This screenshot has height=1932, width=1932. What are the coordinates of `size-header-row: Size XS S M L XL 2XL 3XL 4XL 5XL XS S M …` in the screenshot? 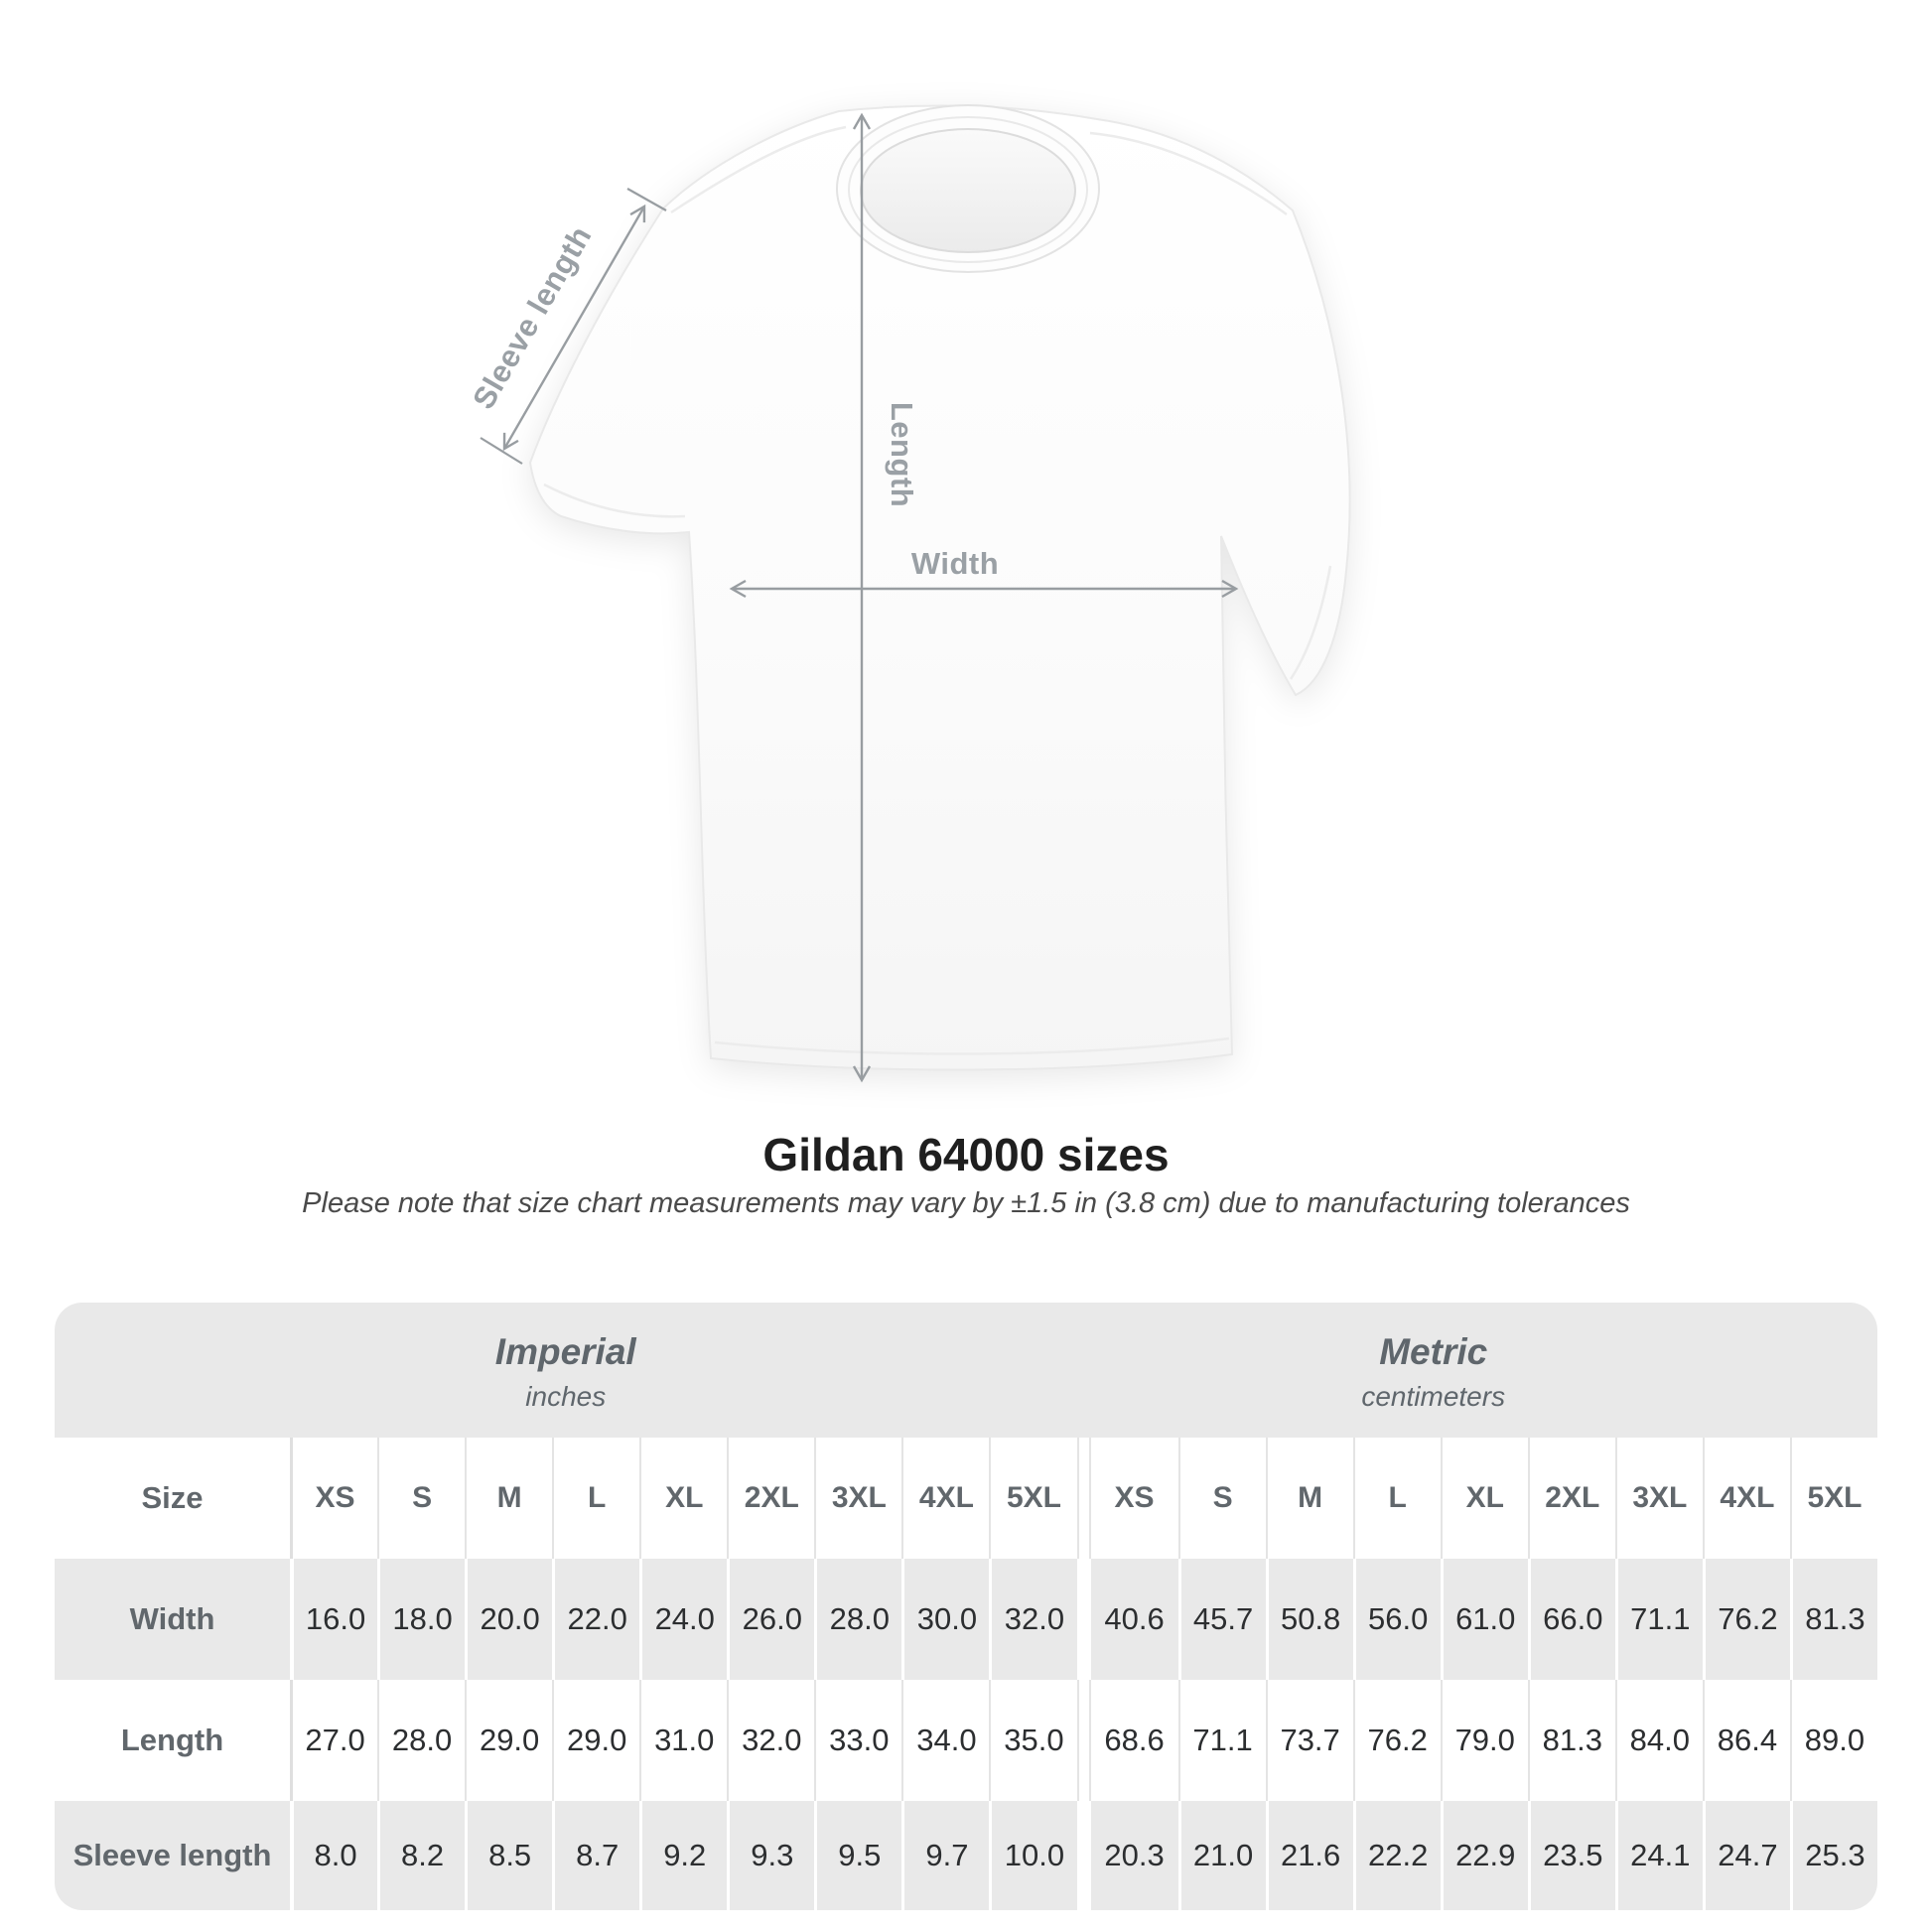 It's located at (966, 1499).